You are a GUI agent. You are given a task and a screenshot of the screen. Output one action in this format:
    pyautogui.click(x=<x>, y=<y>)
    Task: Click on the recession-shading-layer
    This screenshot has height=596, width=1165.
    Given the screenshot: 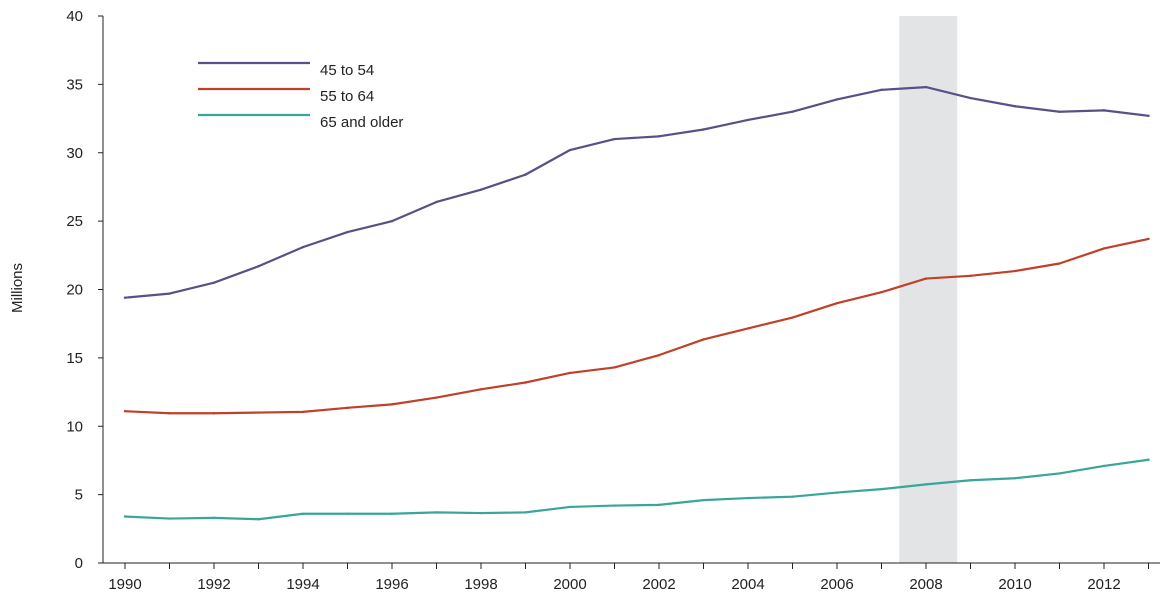 What is the action you would take?
    pyautogui.click(x=928, y=289)
    